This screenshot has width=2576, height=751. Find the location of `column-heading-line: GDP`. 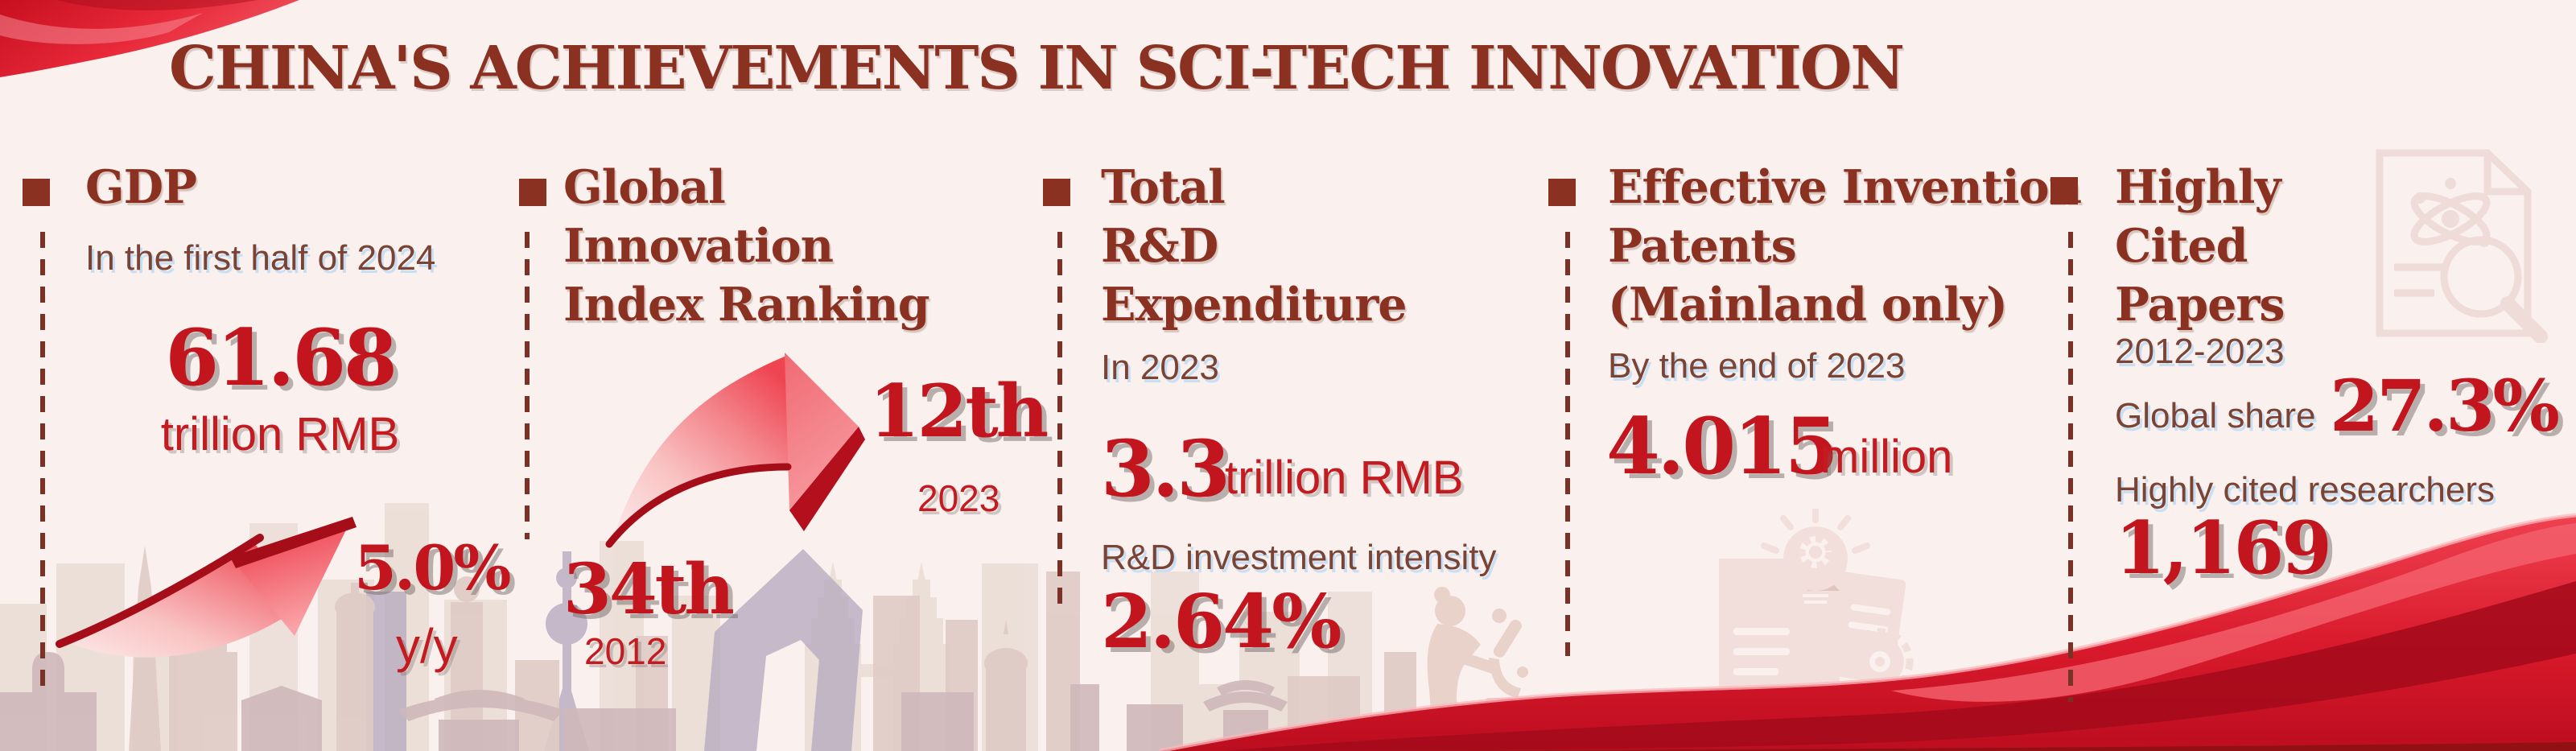

column-heading-line: GDP is located at coordinates (141, 187).